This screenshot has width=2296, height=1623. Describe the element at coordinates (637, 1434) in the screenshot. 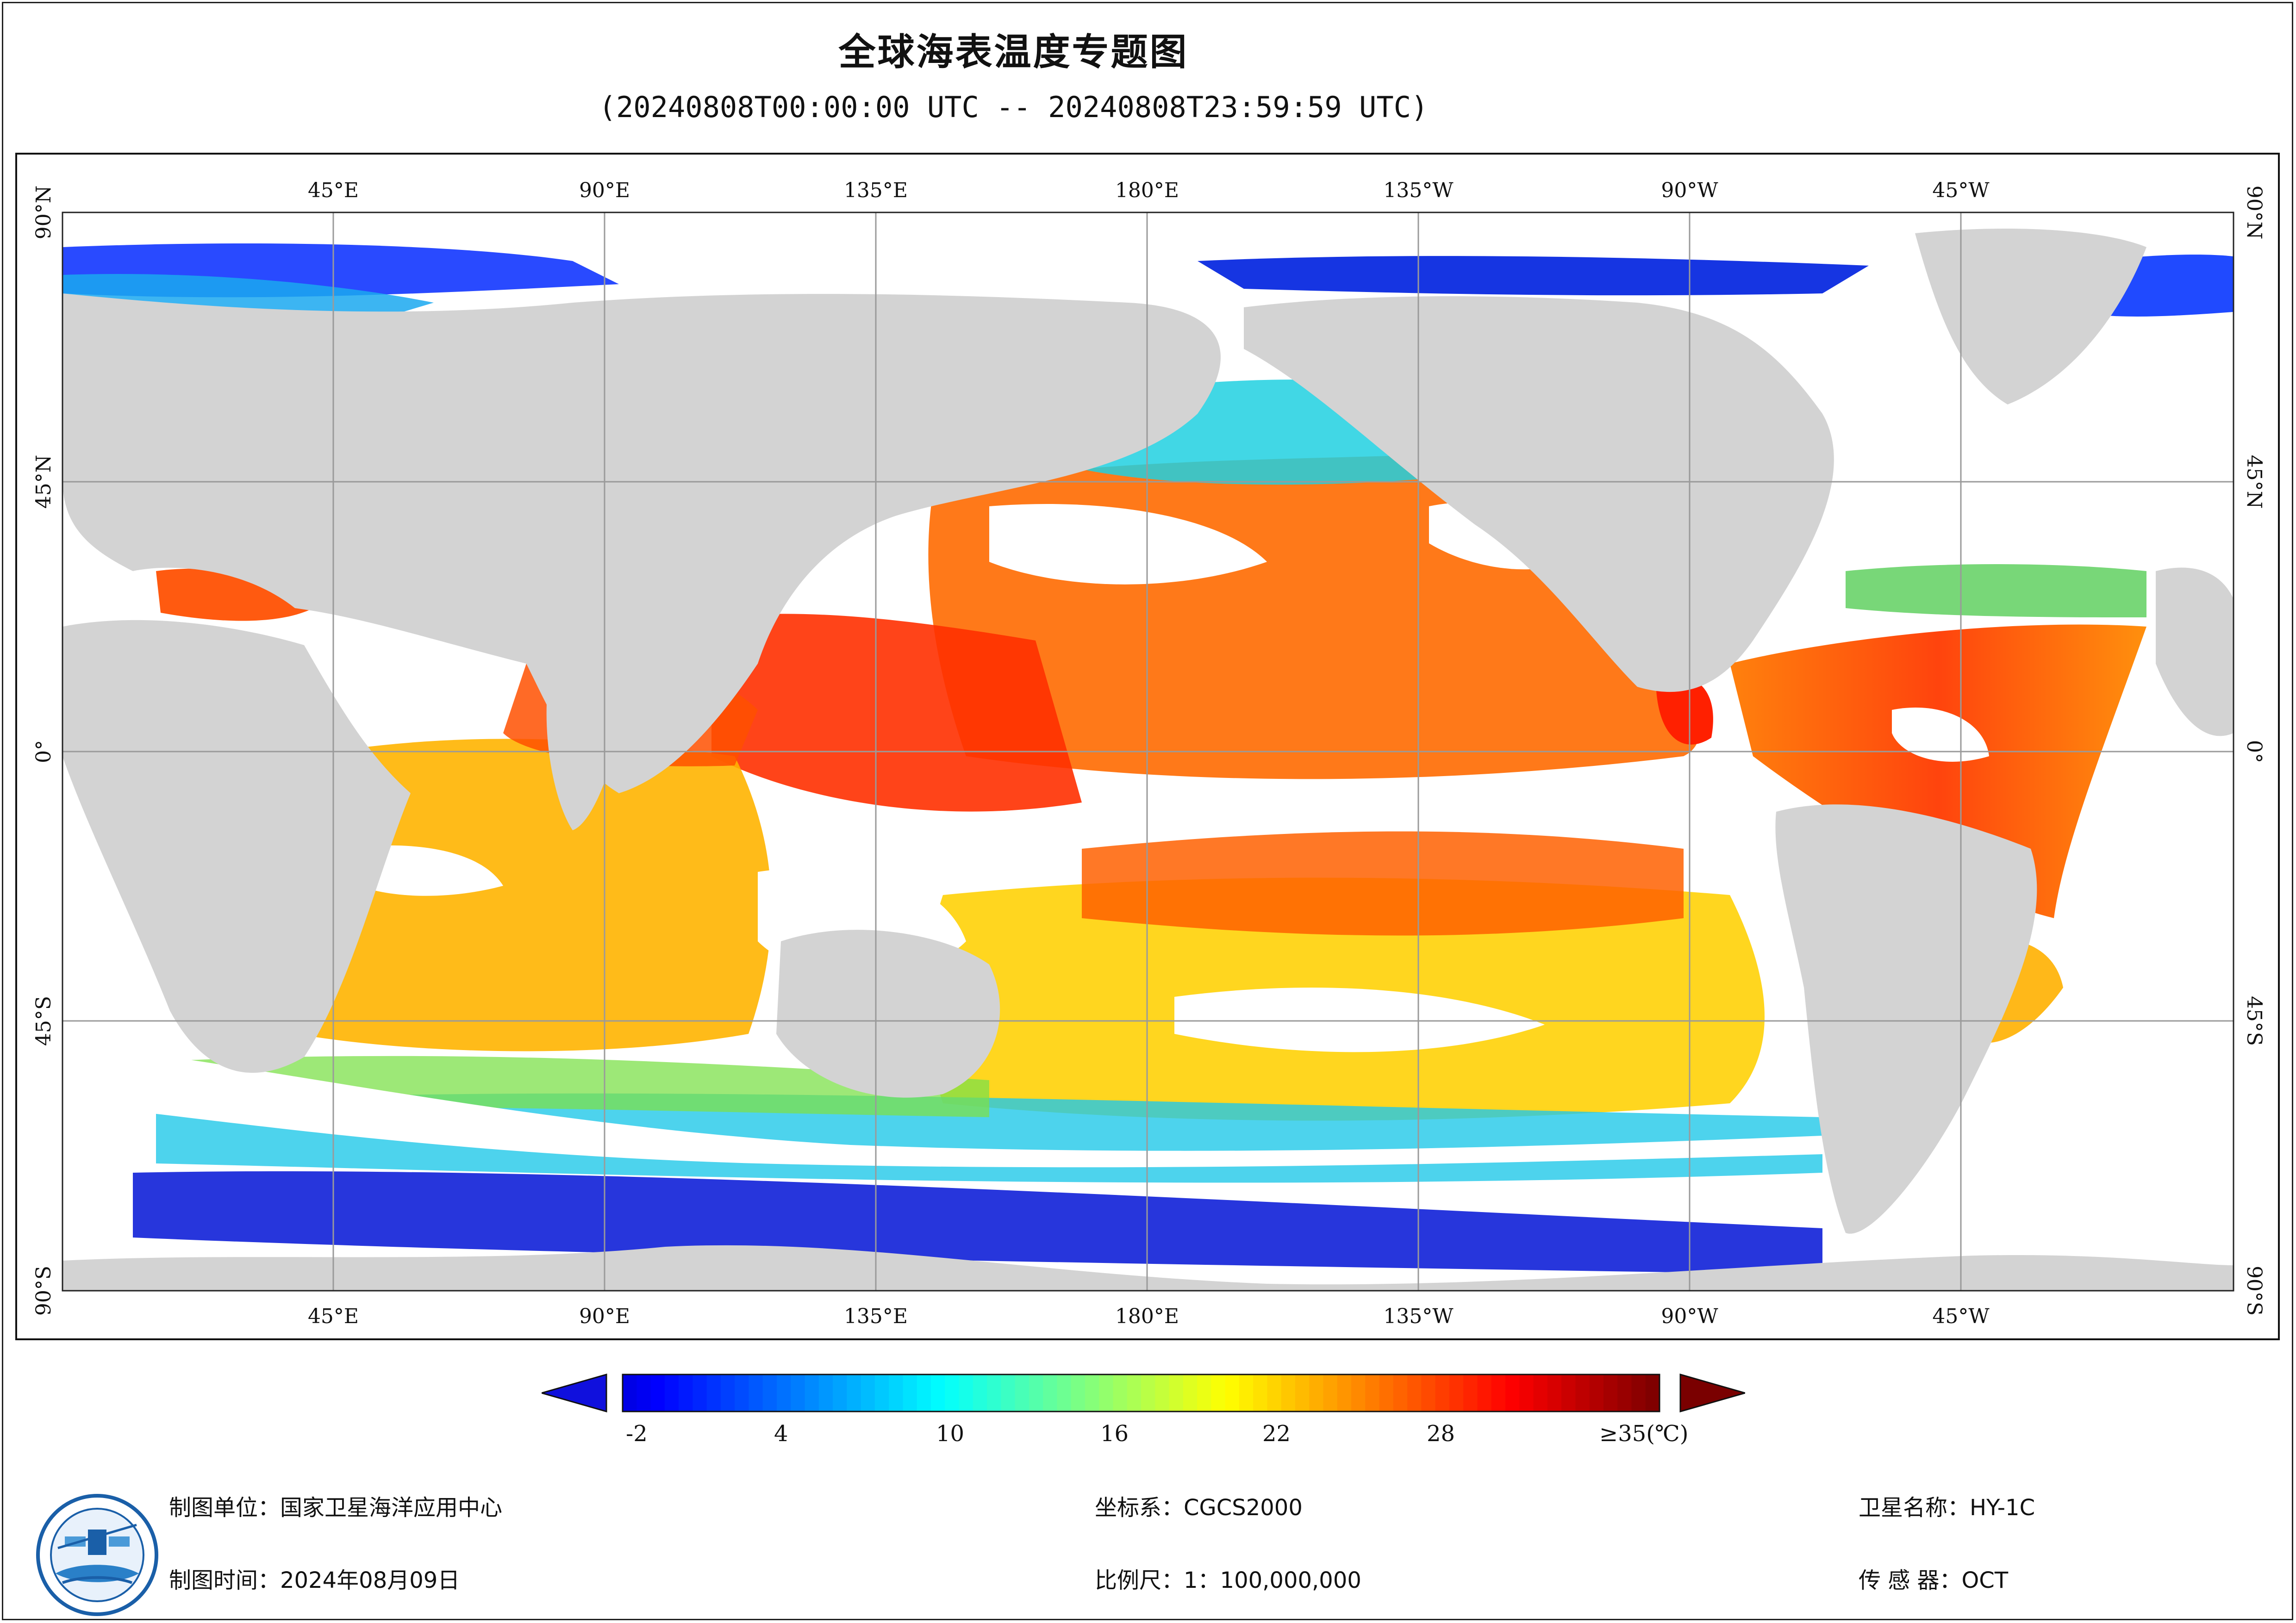

I see `colorbar-label: -2` at that location.